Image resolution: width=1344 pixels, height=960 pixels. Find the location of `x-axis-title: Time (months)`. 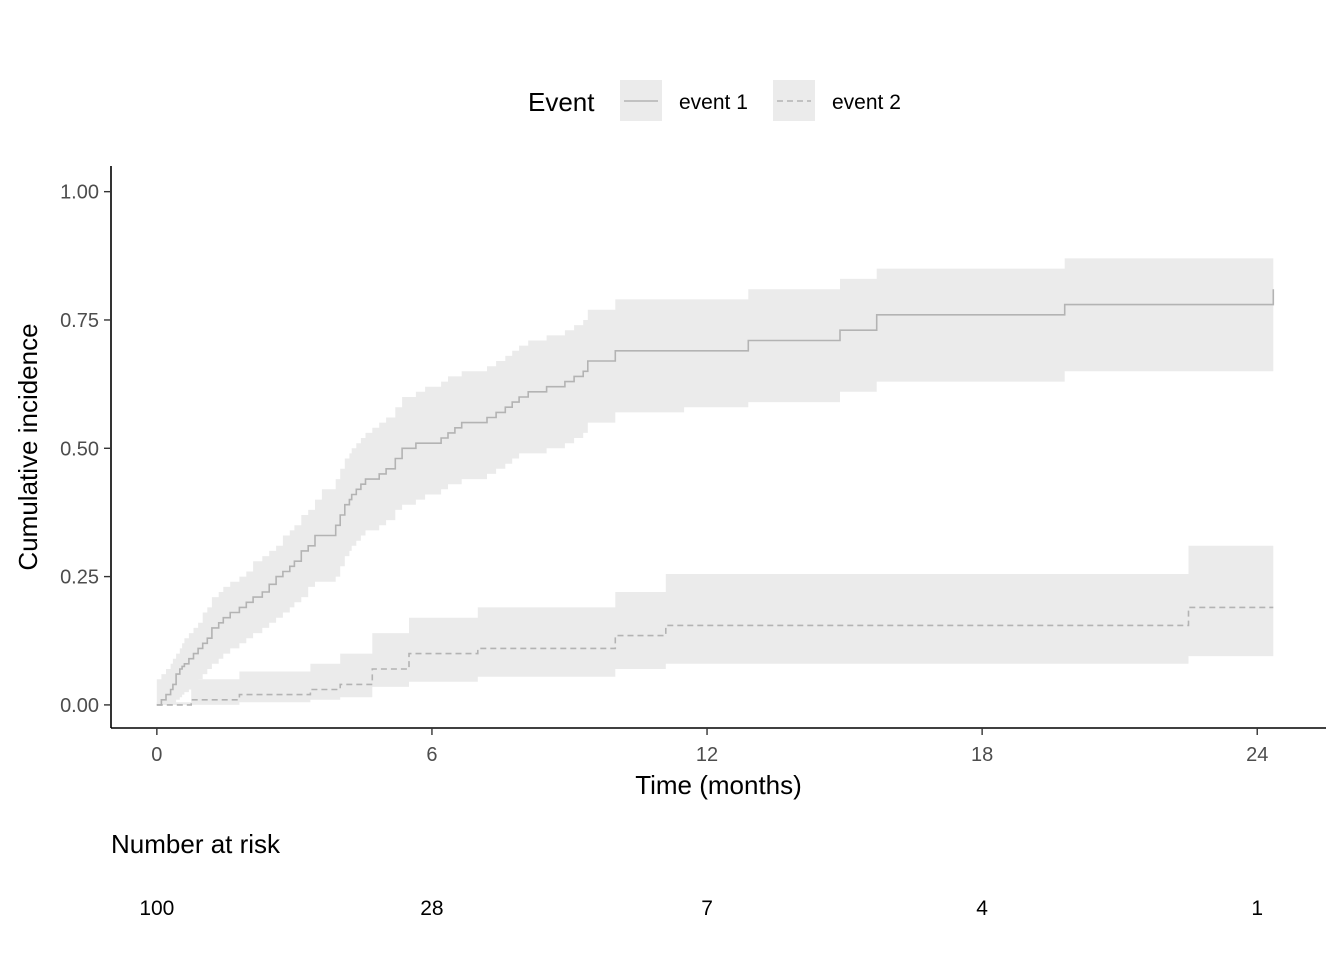

x-axis-title: Time (months) is located at coordinates (718, 785).